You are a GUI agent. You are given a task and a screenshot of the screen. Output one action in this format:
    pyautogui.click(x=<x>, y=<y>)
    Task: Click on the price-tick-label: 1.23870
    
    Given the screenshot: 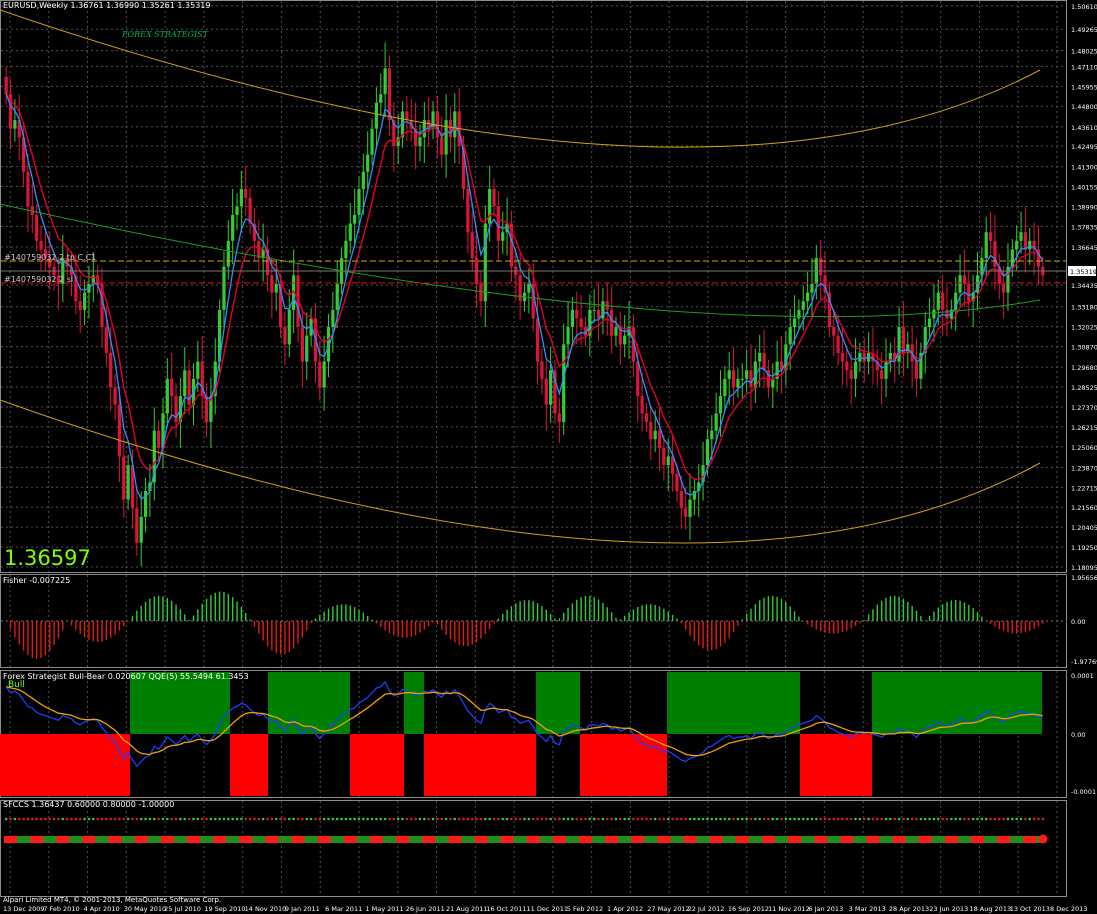 What is the action you would take?
    pyautogui.click(x=1084, y=468)
    